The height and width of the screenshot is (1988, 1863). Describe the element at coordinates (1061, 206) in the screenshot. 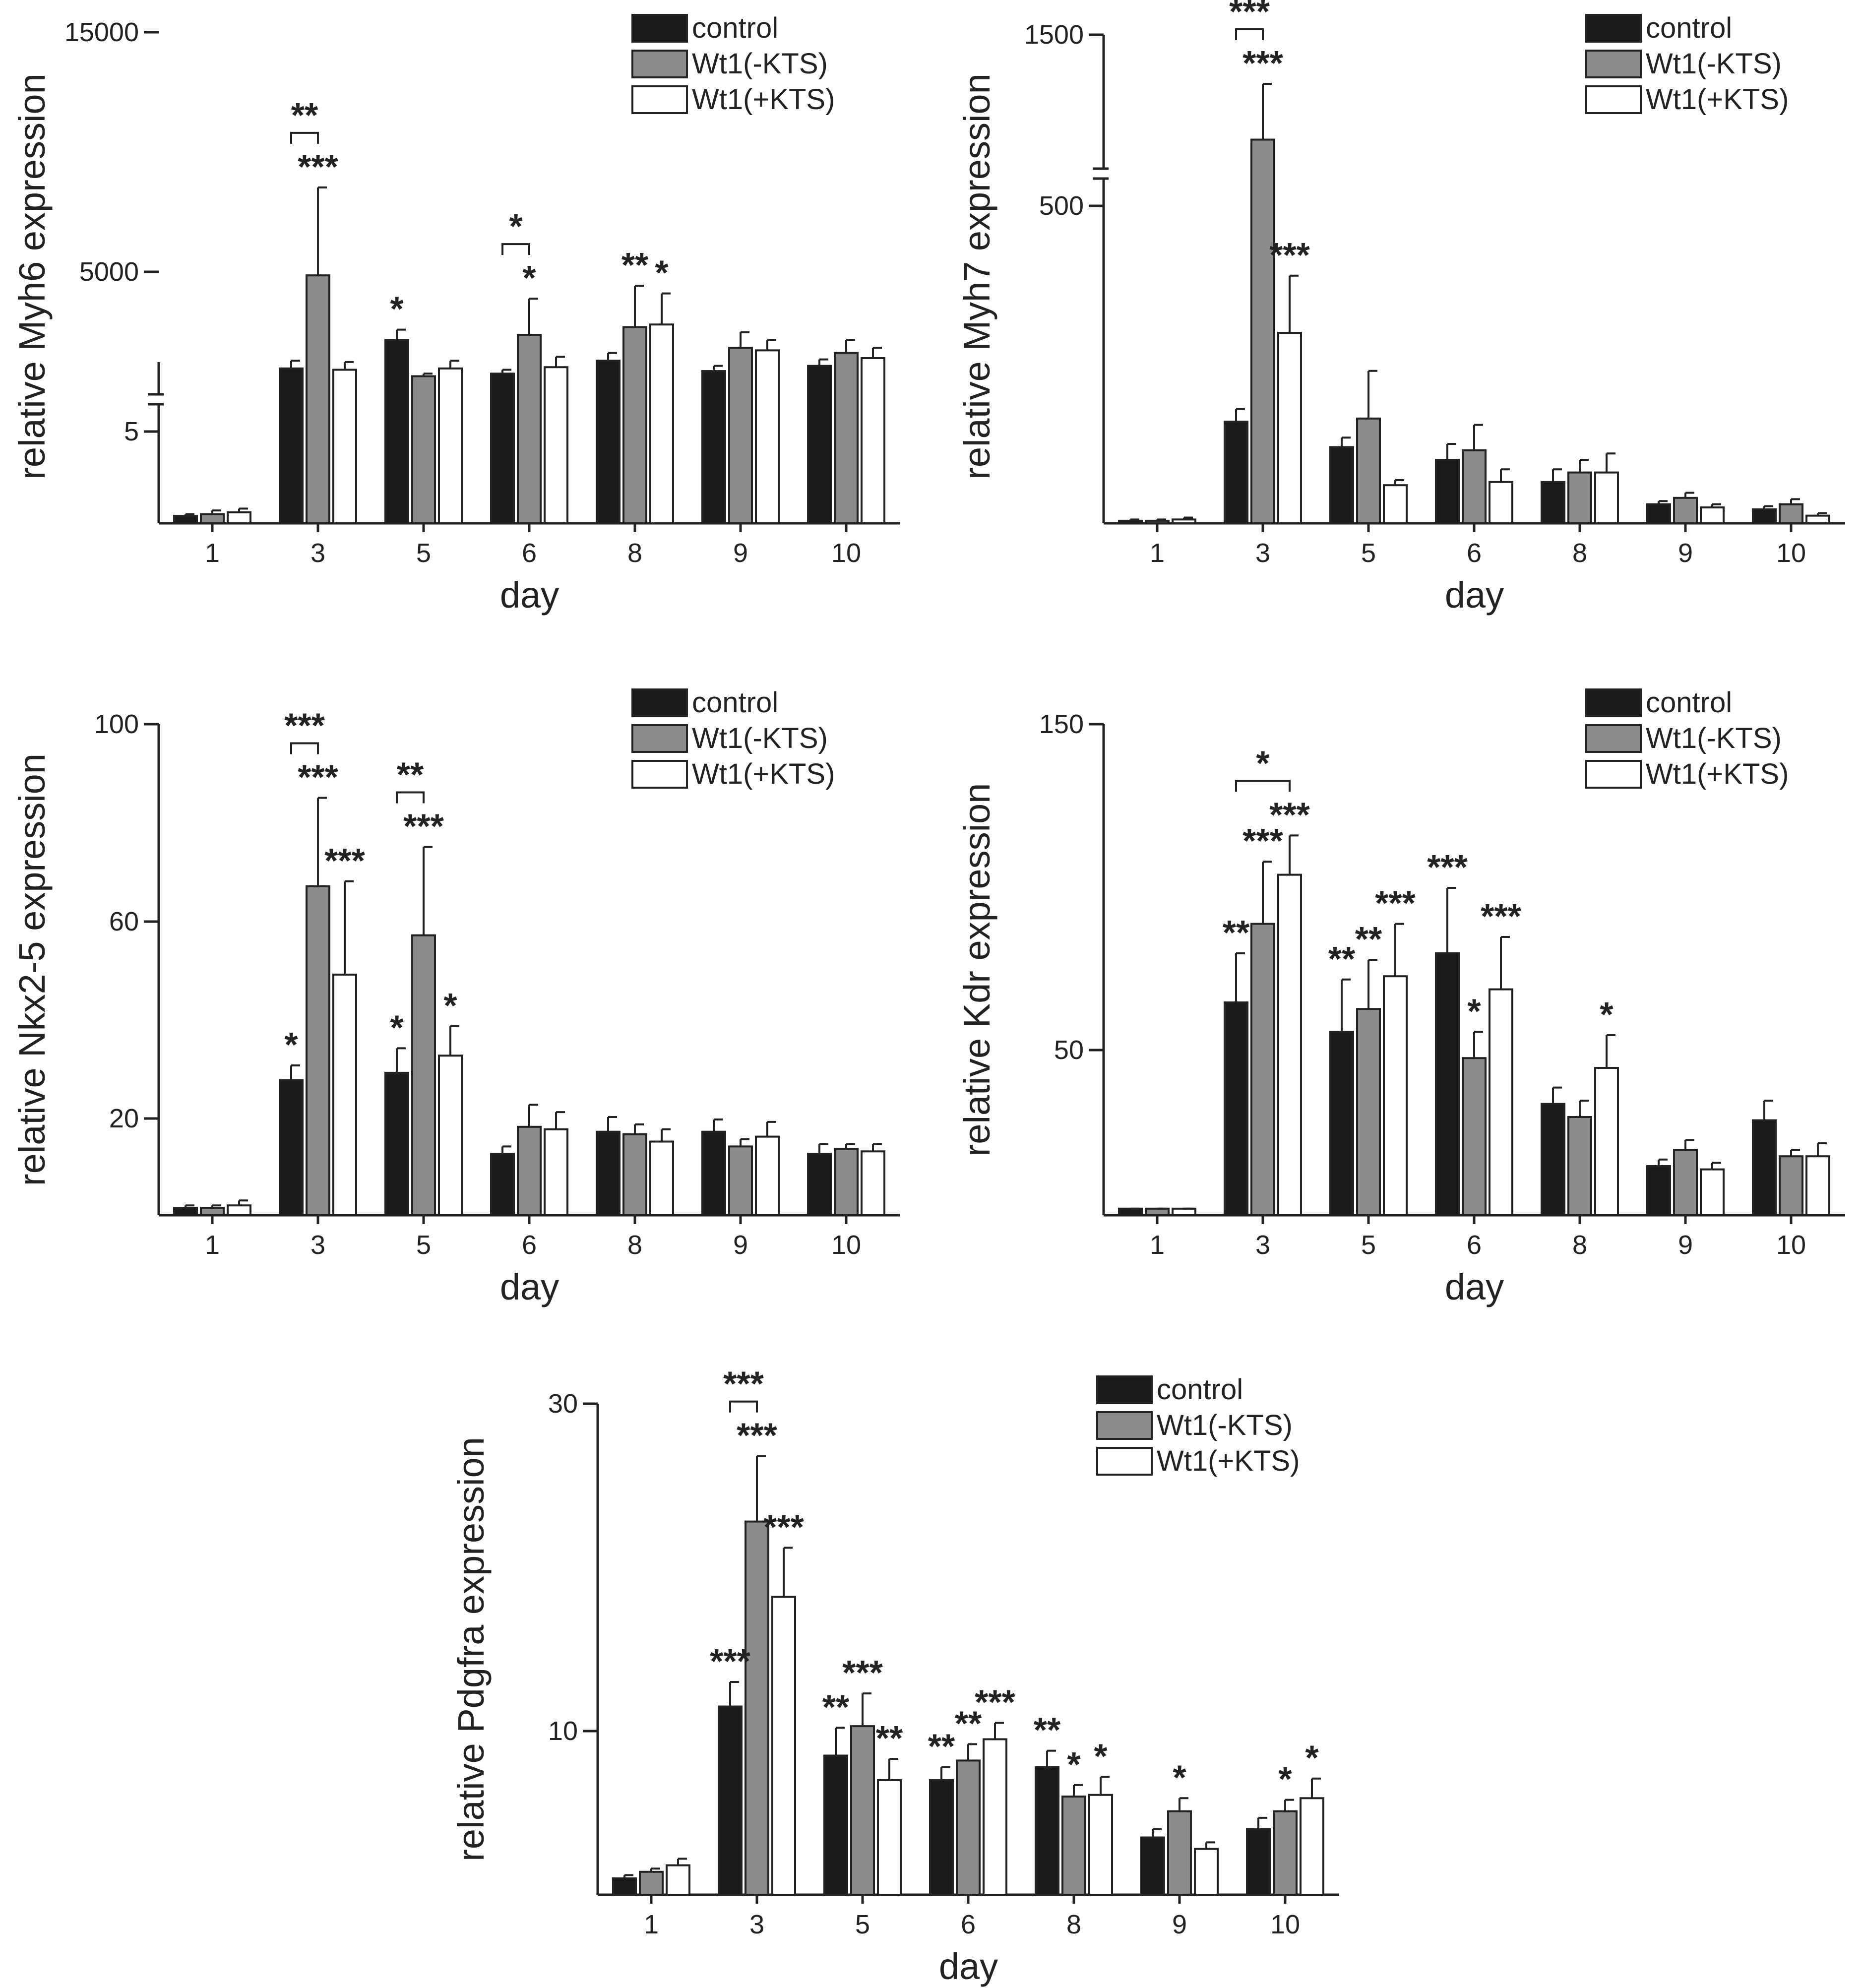

I see `y-tick-label: 500` at that location.